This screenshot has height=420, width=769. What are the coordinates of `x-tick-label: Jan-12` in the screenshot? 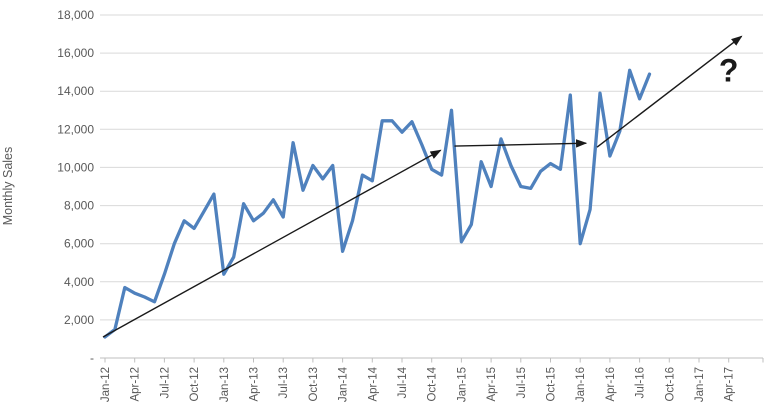 It's located at (106, 384).